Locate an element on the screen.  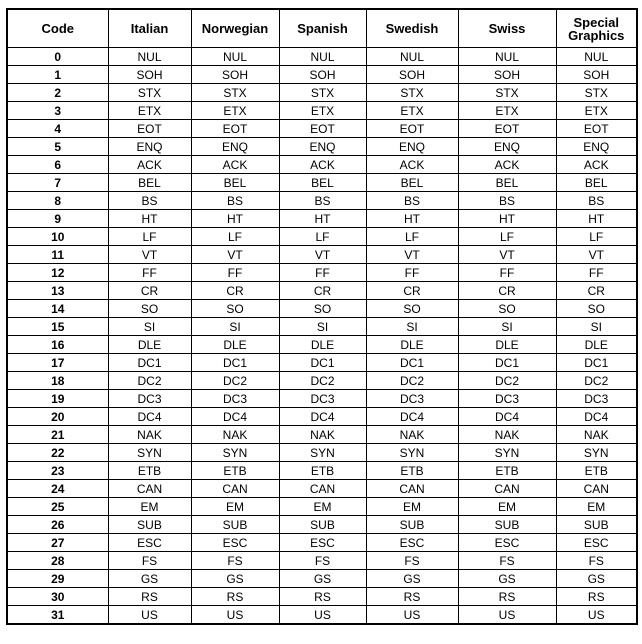
cell-swiss: NUL is located at coordinates (507, 56).